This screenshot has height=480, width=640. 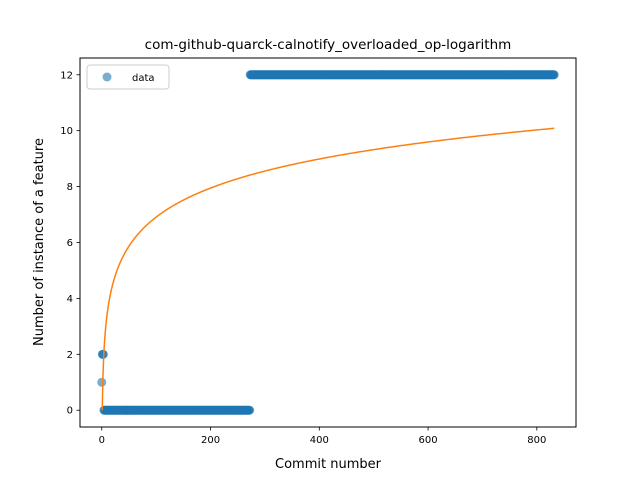 I want to click on y-axis-label: Number of instance of a feature, so click(x=39, y=242).